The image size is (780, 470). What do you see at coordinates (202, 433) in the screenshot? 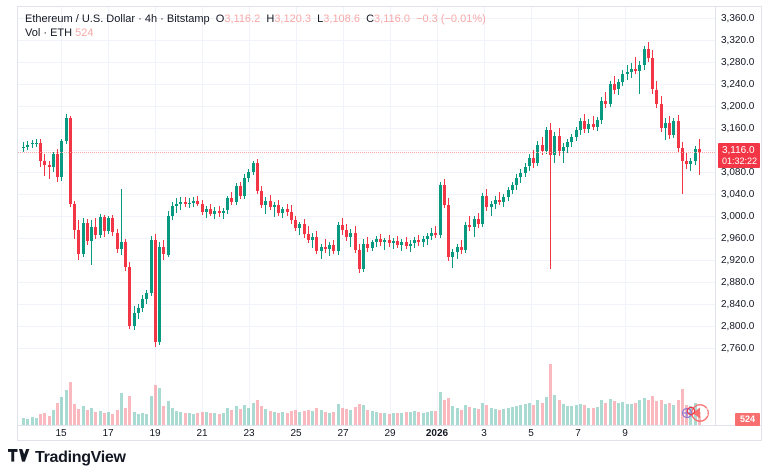
I see `time-axis-label: 21` at bounding box center [202, 433].